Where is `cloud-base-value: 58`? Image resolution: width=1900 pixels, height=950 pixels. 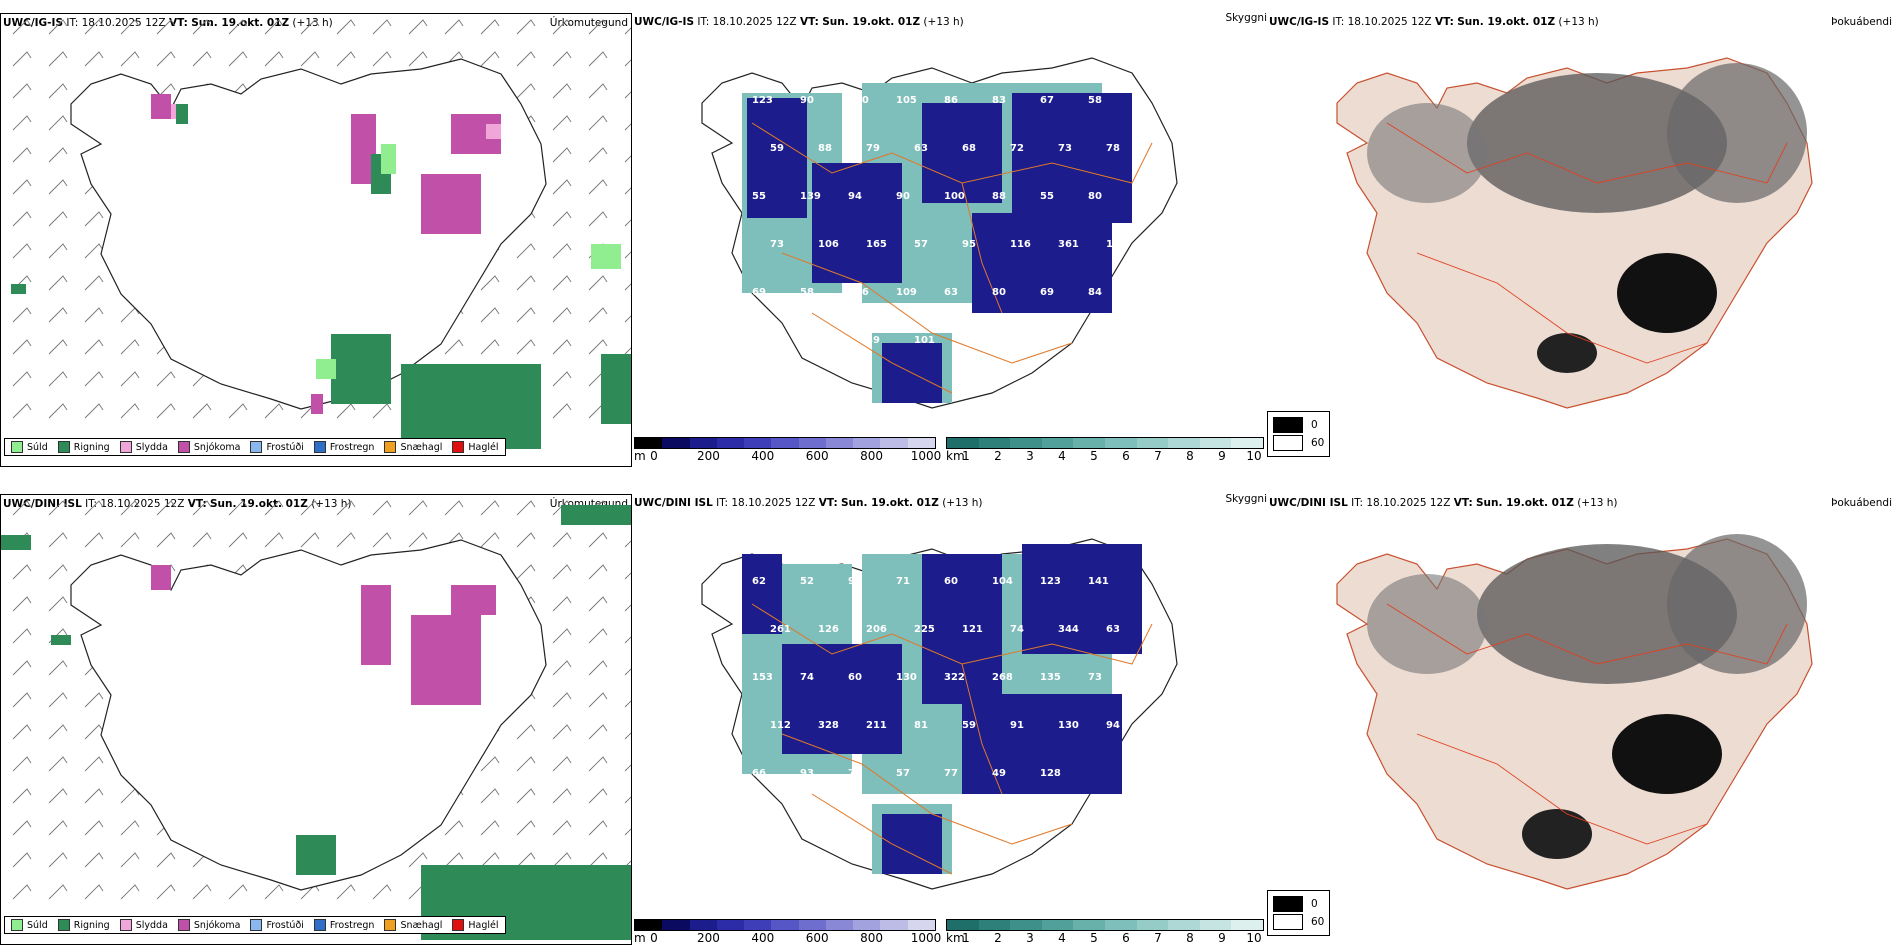 cloud-base-value: 58 is located at coordinates (807, 292).